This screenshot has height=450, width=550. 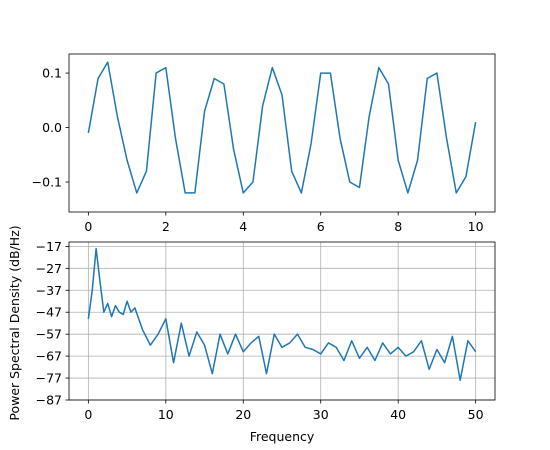 I want to click on psd-x-tick-label: 20, so click(x=243, y=414).